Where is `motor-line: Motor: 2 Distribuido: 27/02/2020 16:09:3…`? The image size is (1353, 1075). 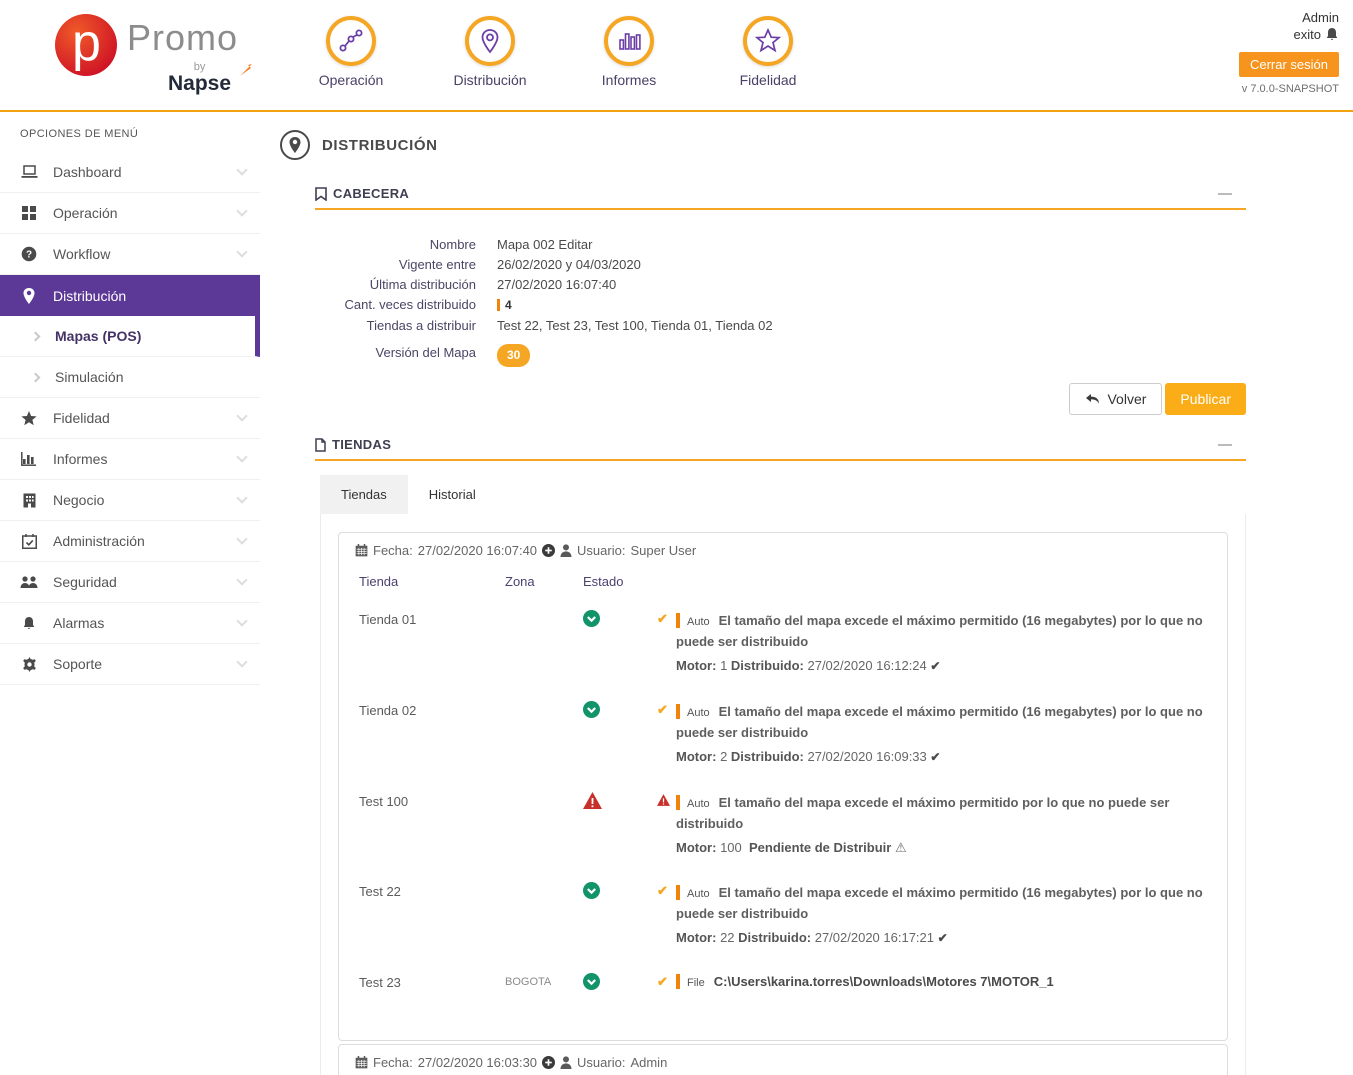 motor-line: Motor: 2 Distribuido: 27/02/2020 16:09:3… is located at coordinates (808, 756).